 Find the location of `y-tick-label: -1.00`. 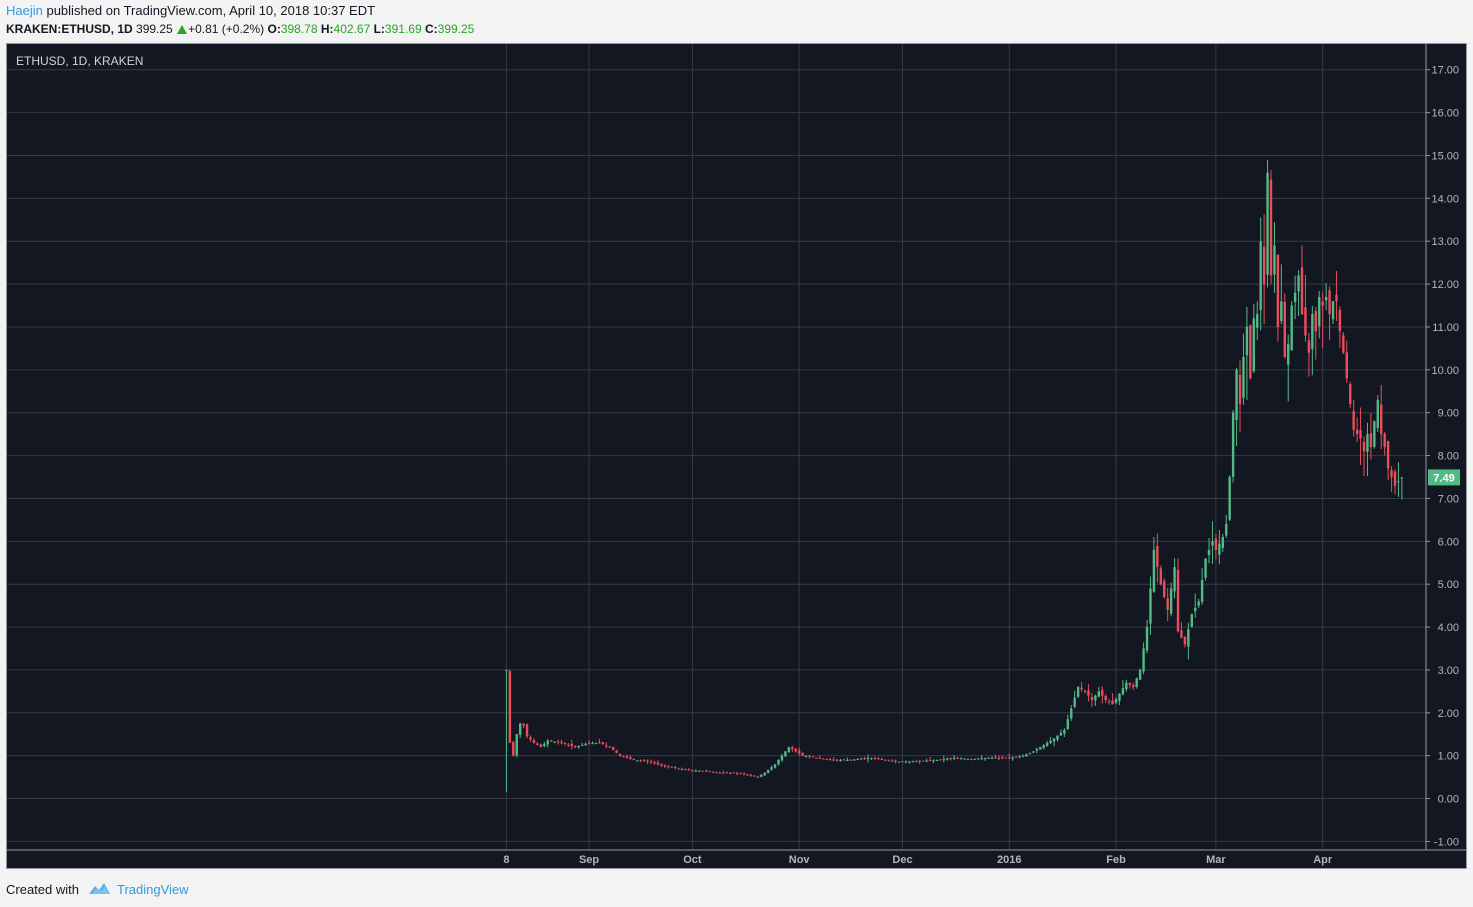

y-tick-label: -1.00 is located at coordinates (1446, 842).